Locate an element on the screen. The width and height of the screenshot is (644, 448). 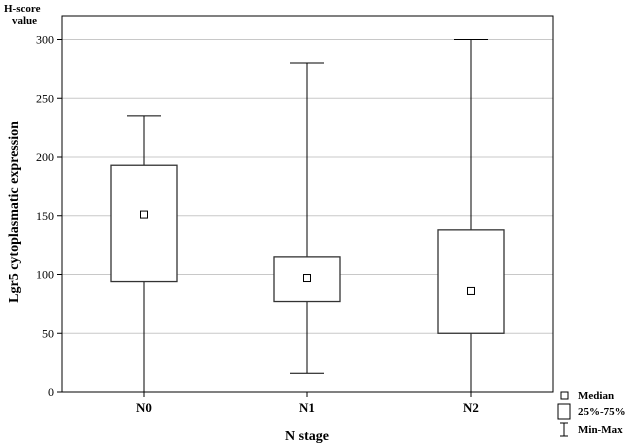
legend-whisker-label: Min-Max is located at coordinates (600, 430).